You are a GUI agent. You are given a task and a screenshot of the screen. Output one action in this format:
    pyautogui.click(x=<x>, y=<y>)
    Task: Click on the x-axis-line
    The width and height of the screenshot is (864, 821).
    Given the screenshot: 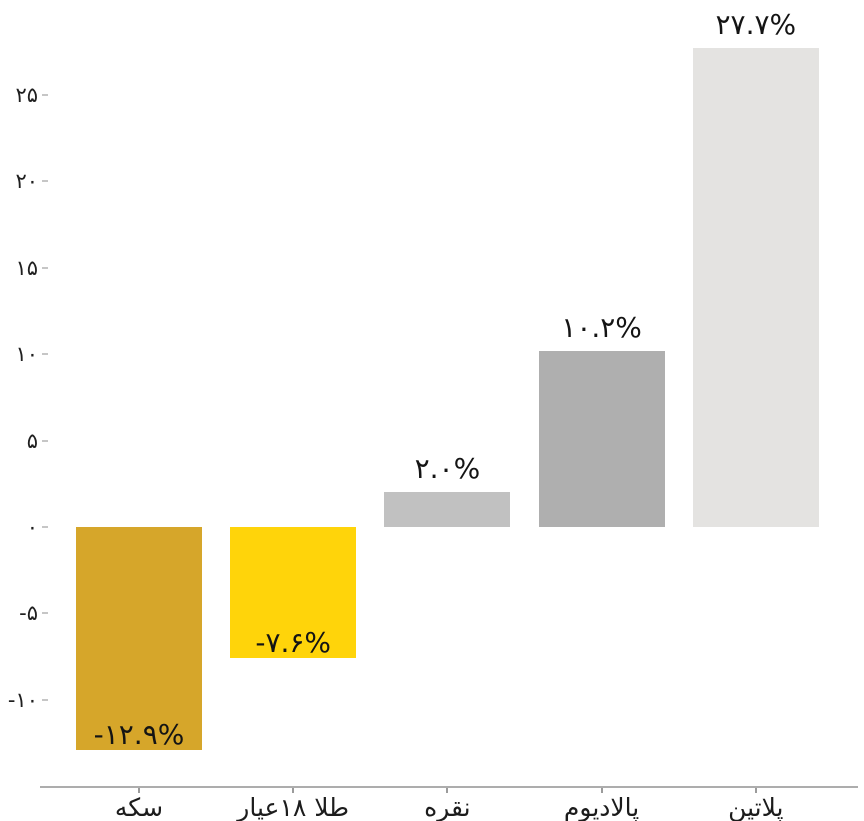 What is the action you would take?
    pyautogui.click(x=449, y=787)
    